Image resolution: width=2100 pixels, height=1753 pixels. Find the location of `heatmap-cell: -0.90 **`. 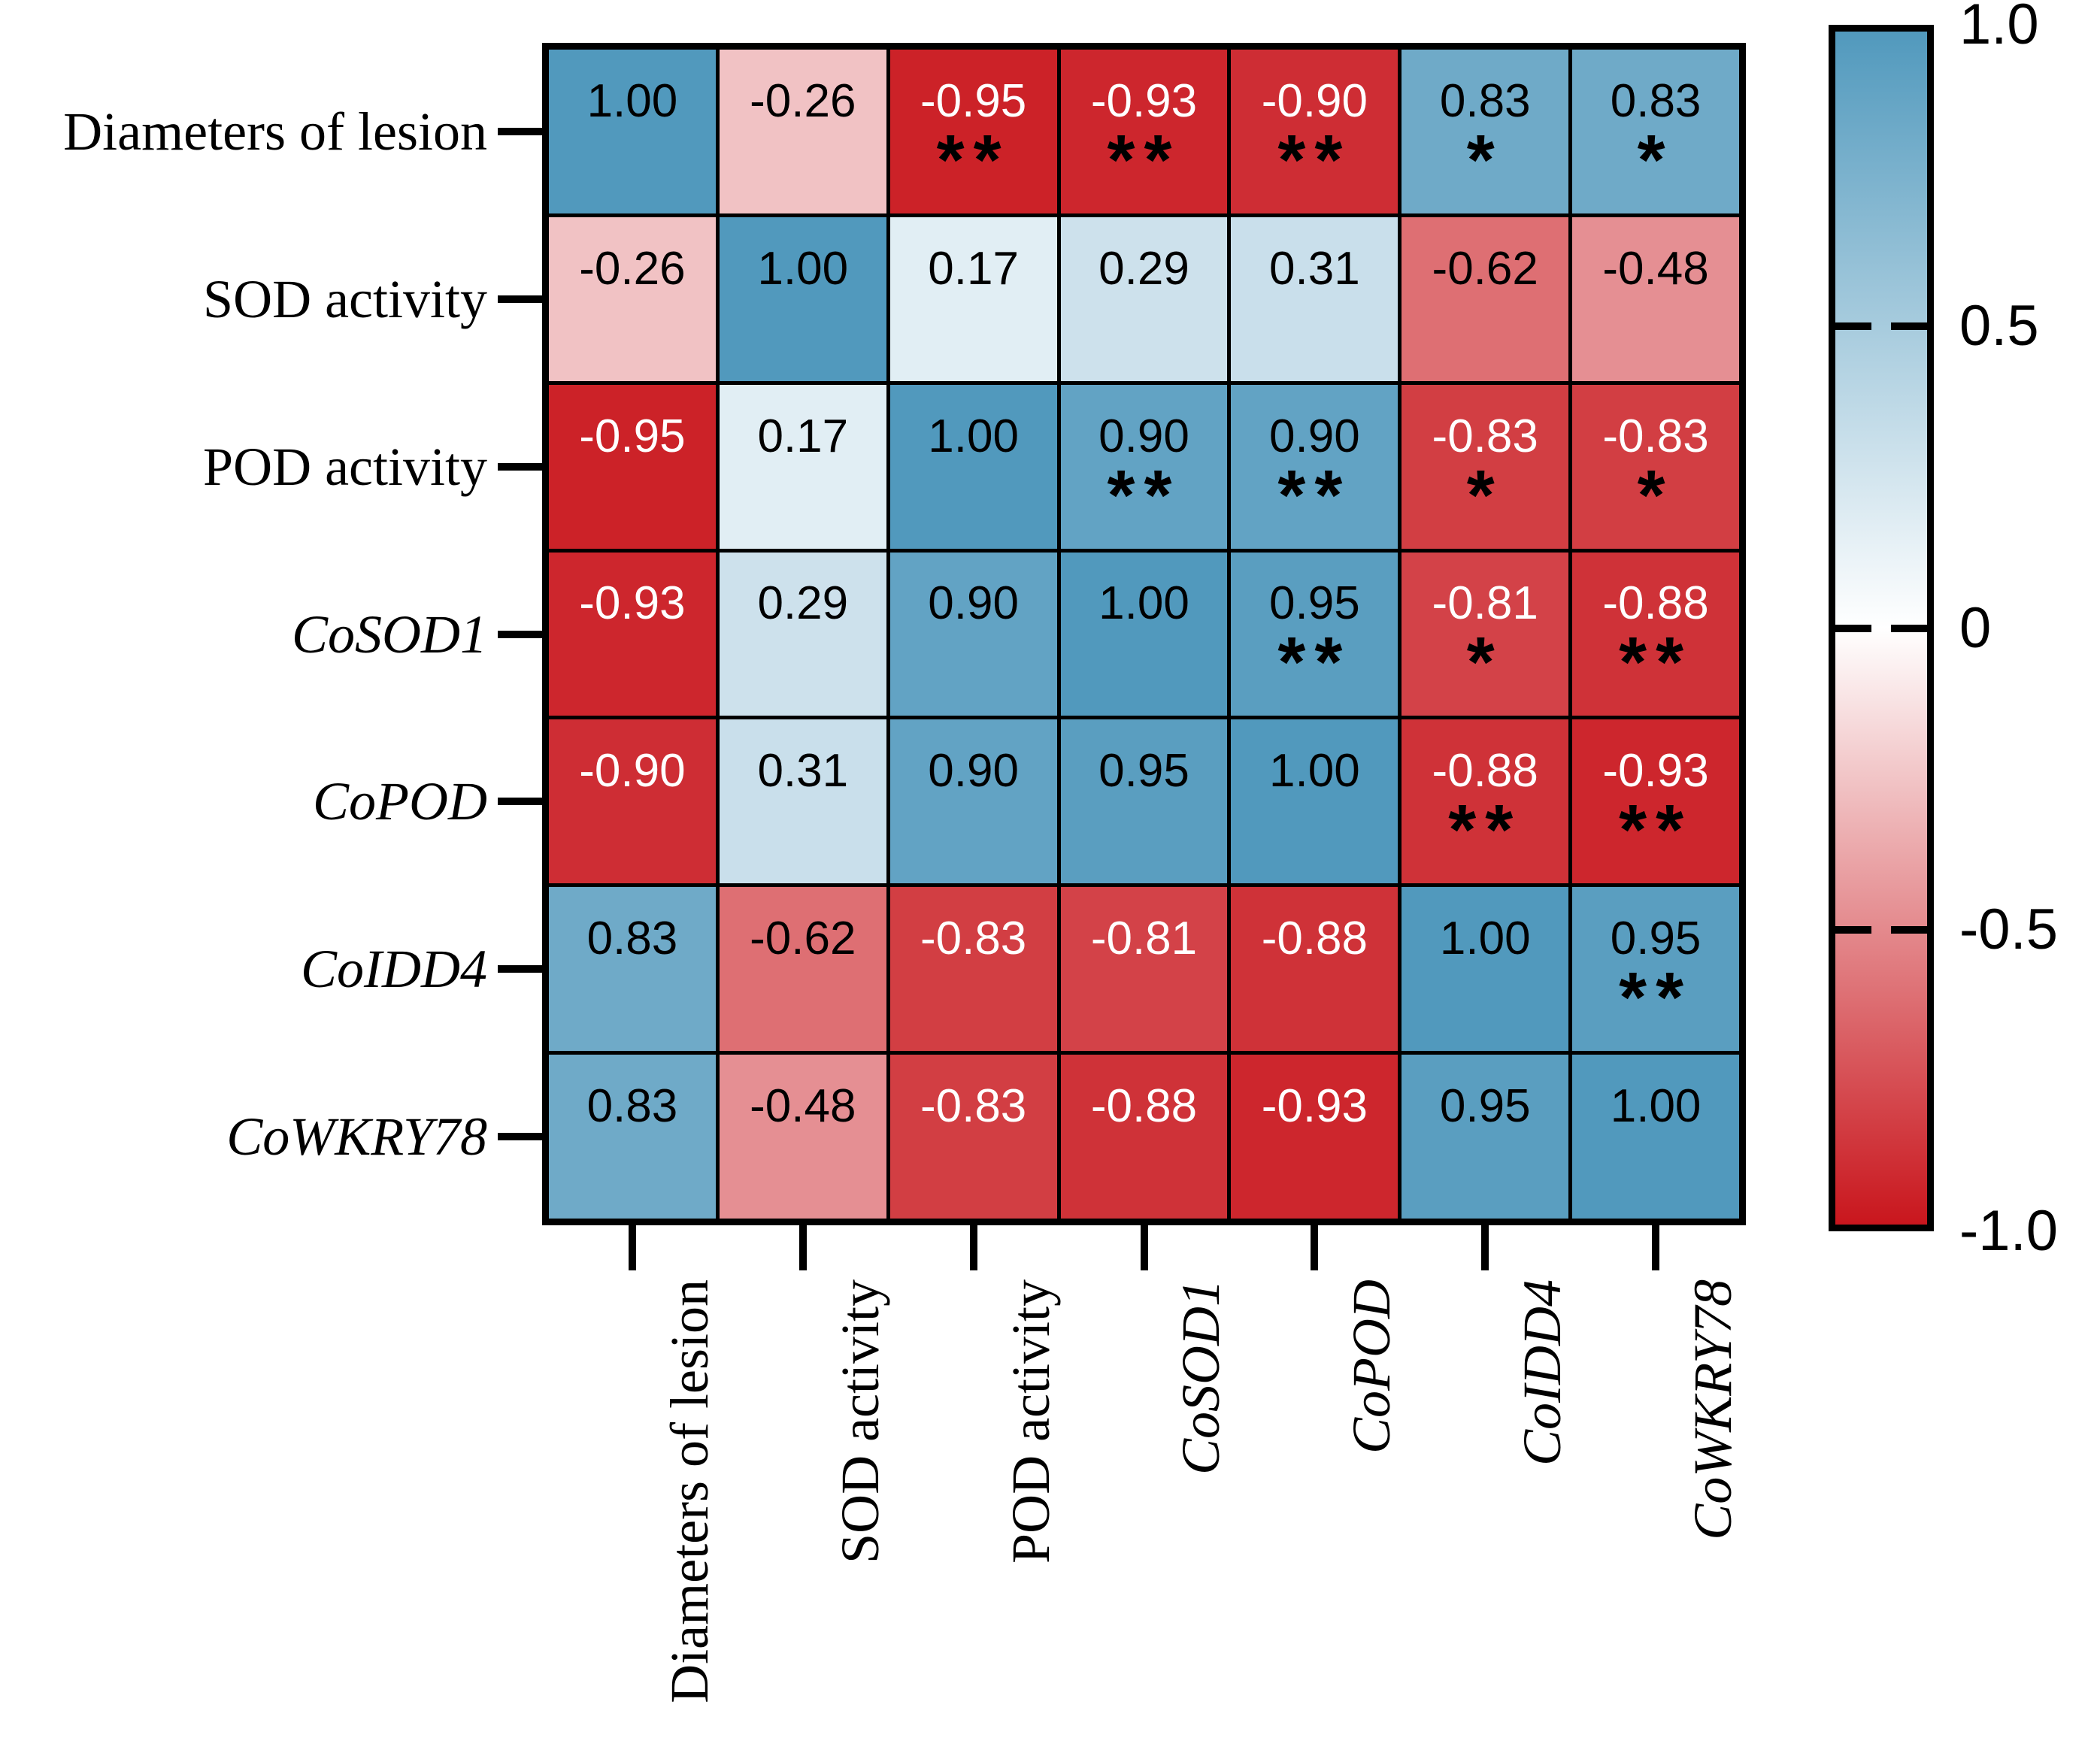

heatmap-cell: -0.90 ** is located at coordinates (1314, 131).